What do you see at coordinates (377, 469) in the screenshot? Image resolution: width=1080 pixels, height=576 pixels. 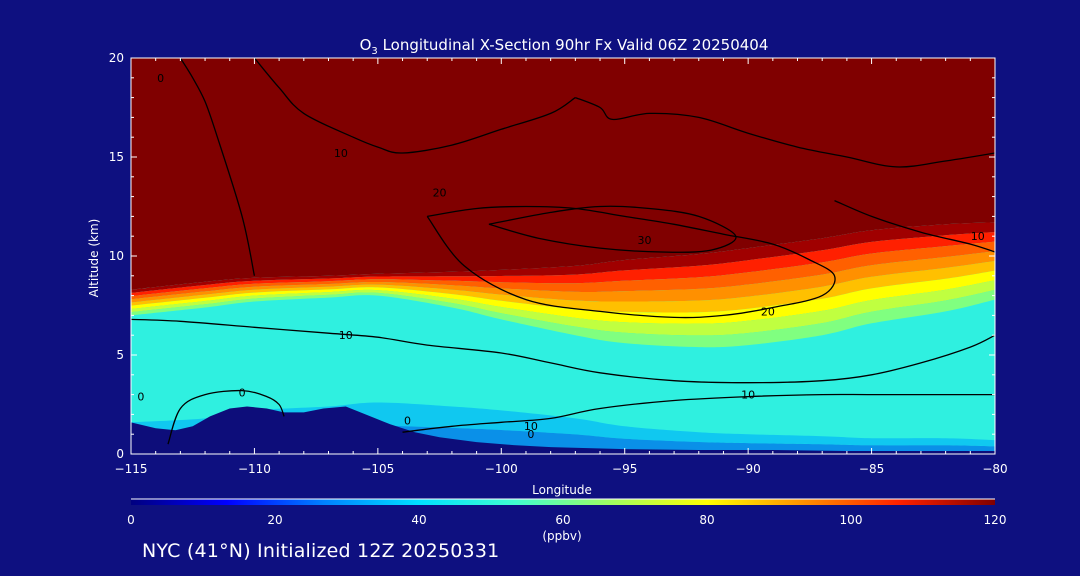 I see `x-tick-label: −105` at bounding box center [377, 469].